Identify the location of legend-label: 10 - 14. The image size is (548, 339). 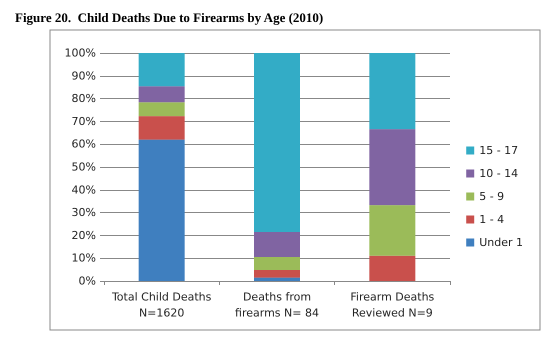
(498, 173).